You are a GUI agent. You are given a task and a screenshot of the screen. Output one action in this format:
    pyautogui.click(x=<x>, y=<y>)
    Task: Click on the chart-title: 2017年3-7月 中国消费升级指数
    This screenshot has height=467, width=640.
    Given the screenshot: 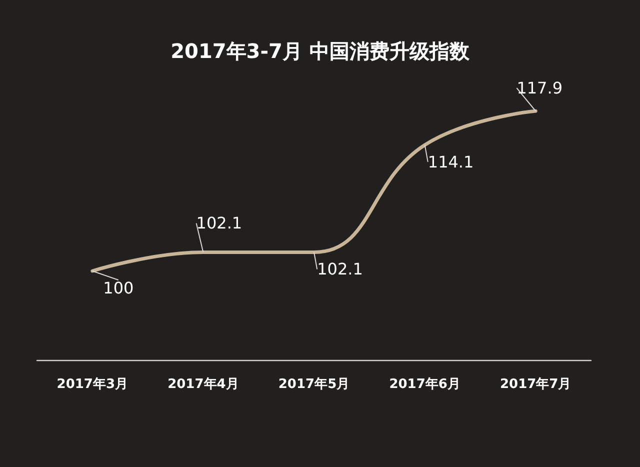 What is the action you would take?
    pyautogui.click(x=320, y=51)
    